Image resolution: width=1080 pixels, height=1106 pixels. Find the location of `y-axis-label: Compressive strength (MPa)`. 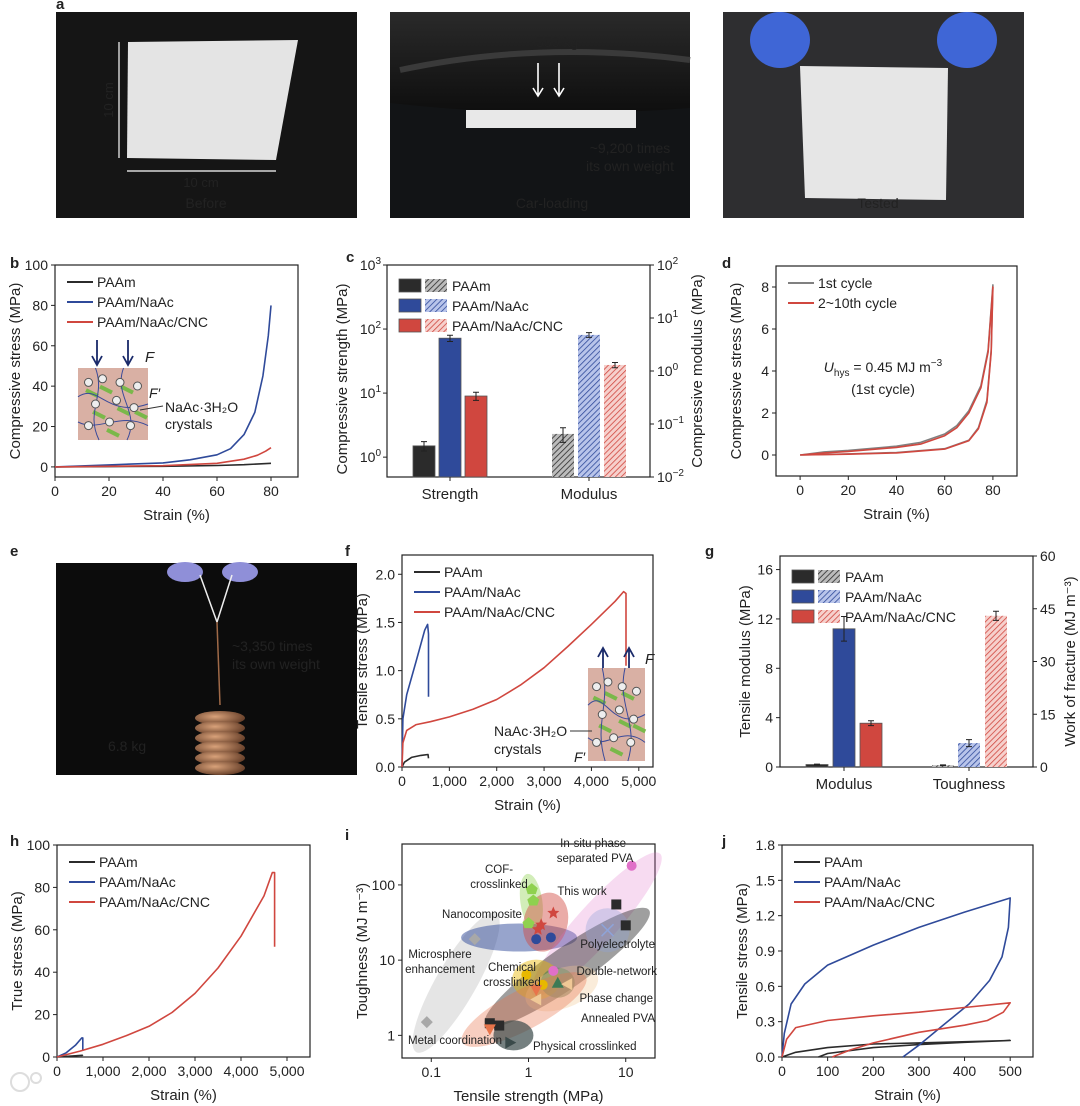

y-axis-label: Compressive strength (MPa) is located at coordinates (342, 379).